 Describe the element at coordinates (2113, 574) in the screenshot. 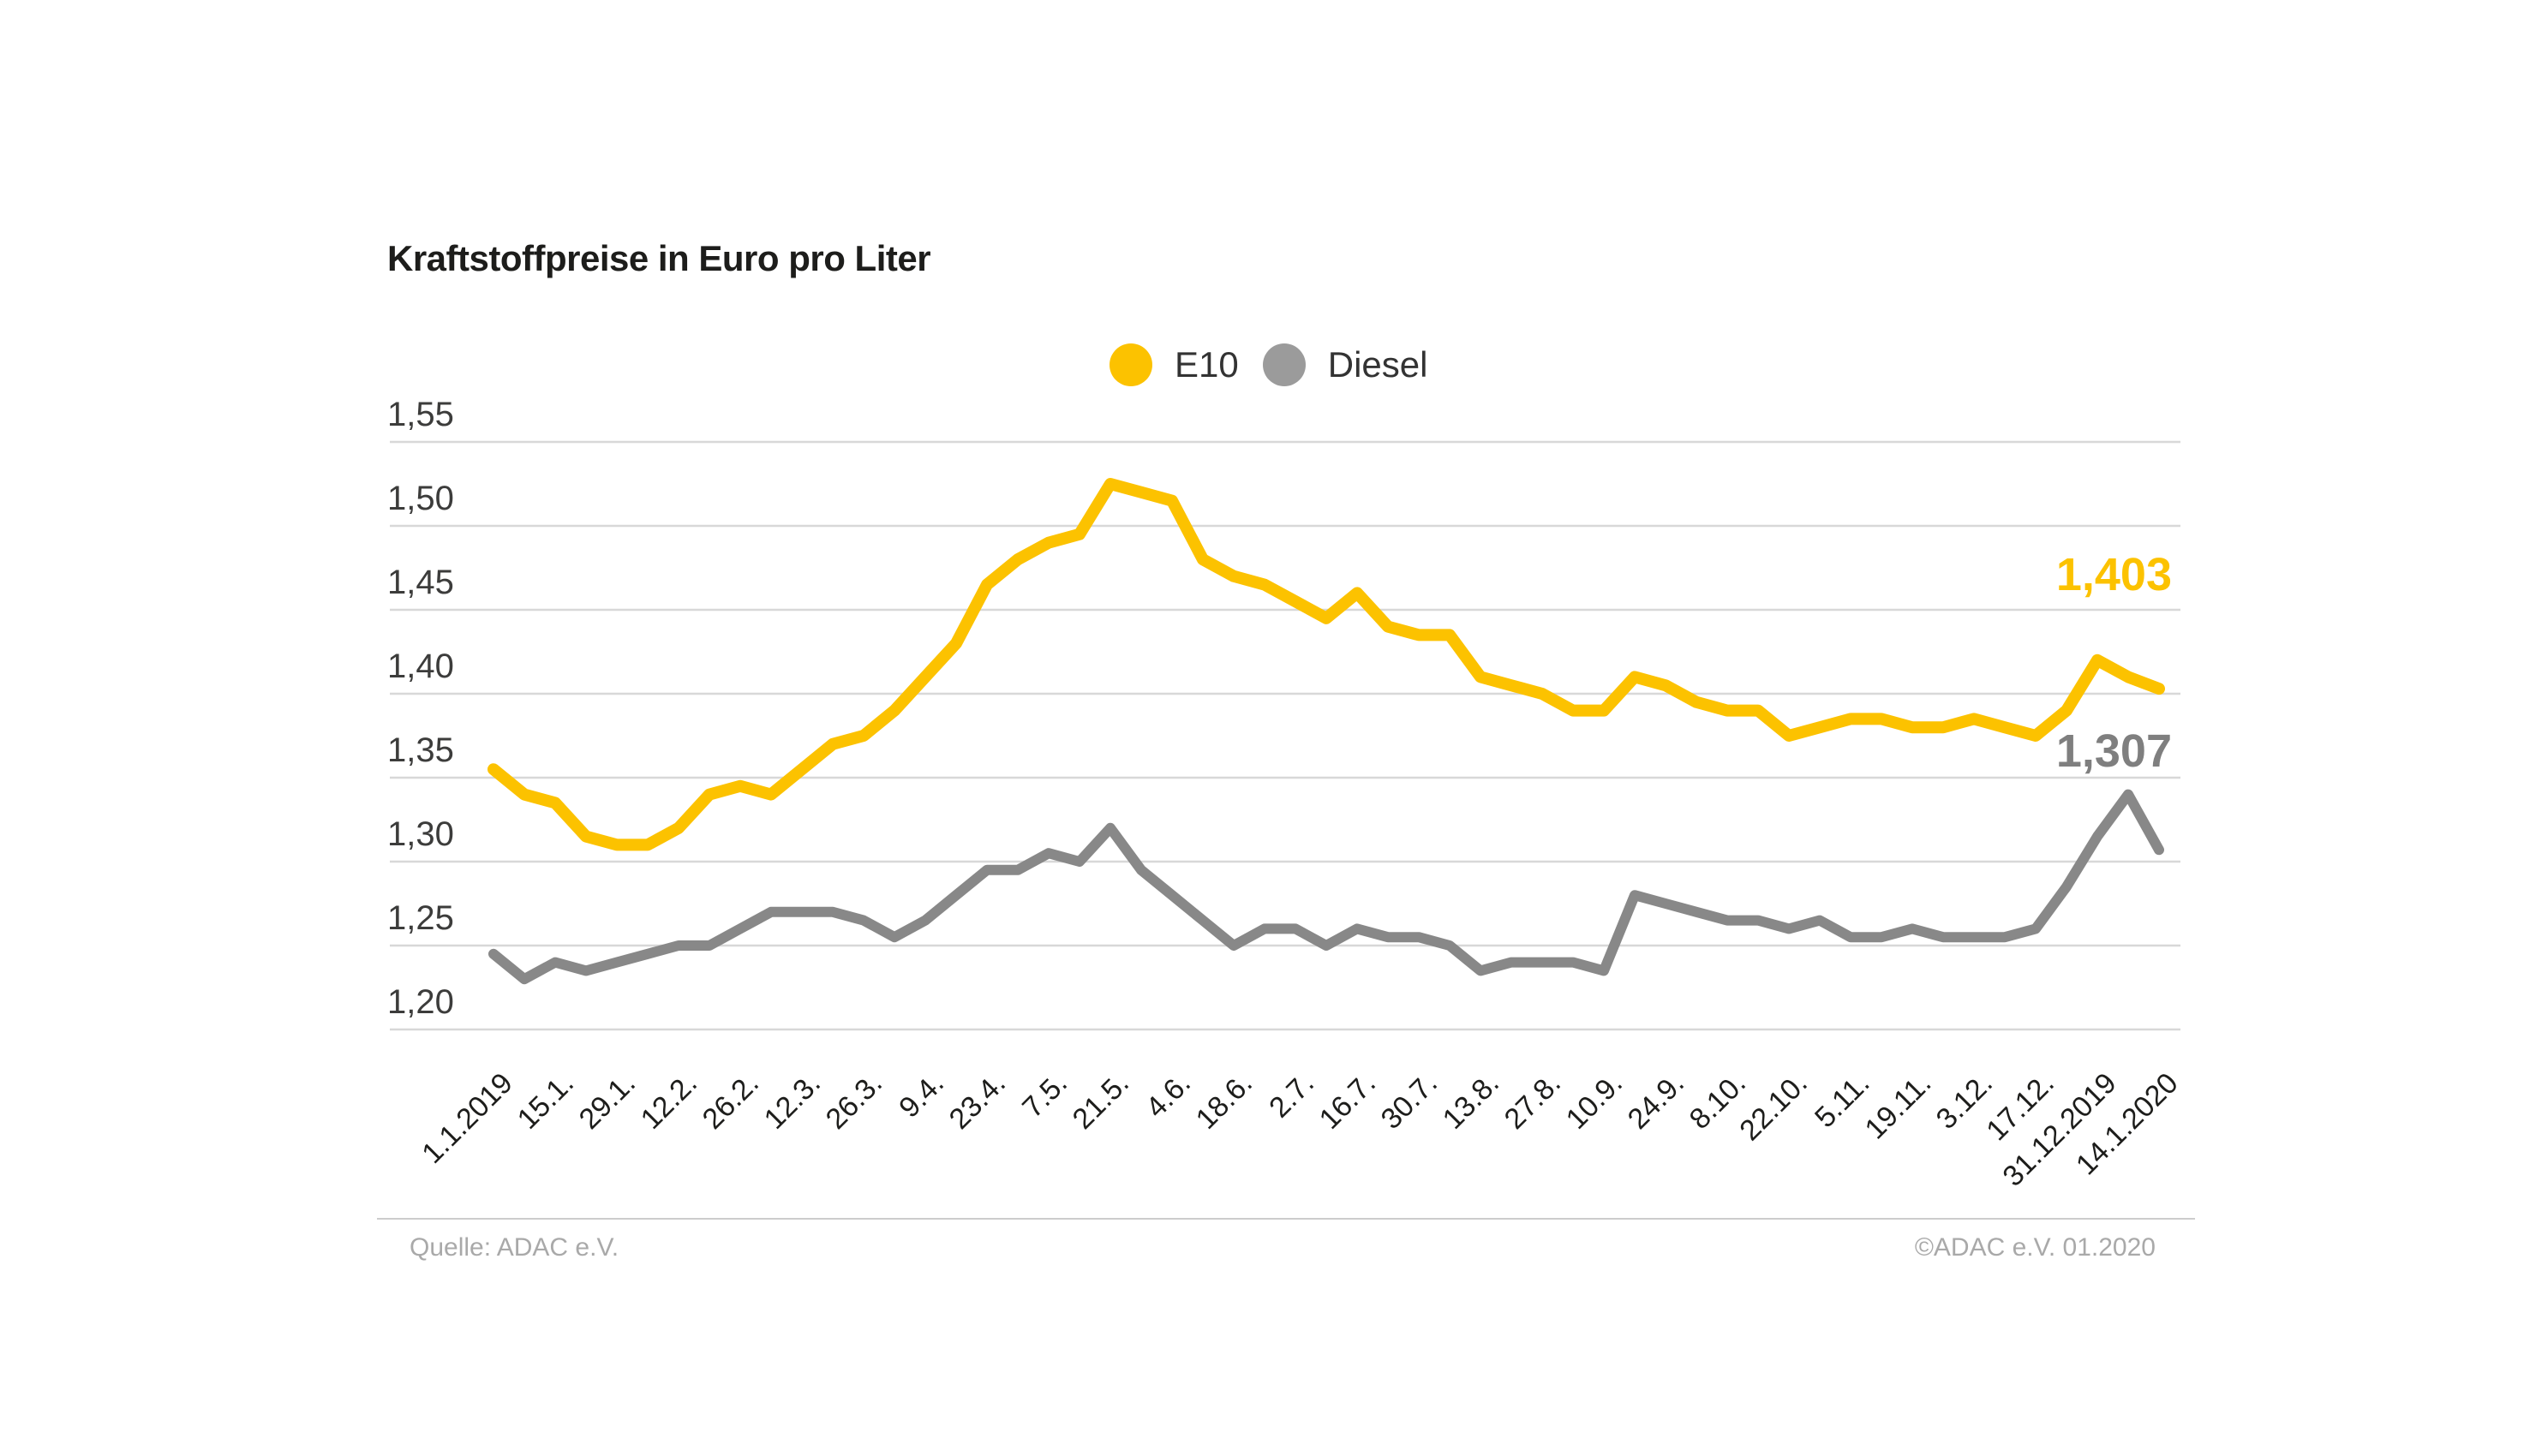

I see `e10-end-value-annotation: 1,403` at that location.